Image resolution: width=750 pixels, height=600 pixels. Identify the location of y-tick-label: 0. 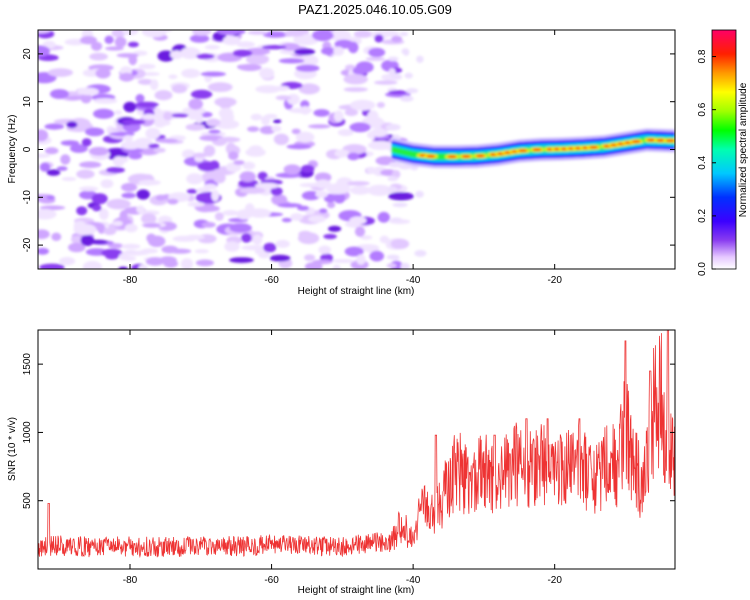
(27, 149).